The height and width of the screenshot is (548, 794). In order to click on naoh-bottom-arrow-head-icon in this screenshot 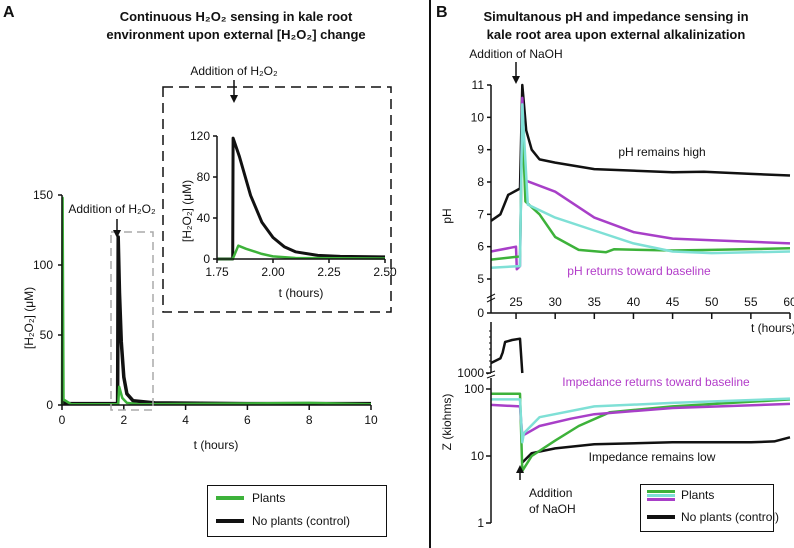, I will do `click(520, 469)`.